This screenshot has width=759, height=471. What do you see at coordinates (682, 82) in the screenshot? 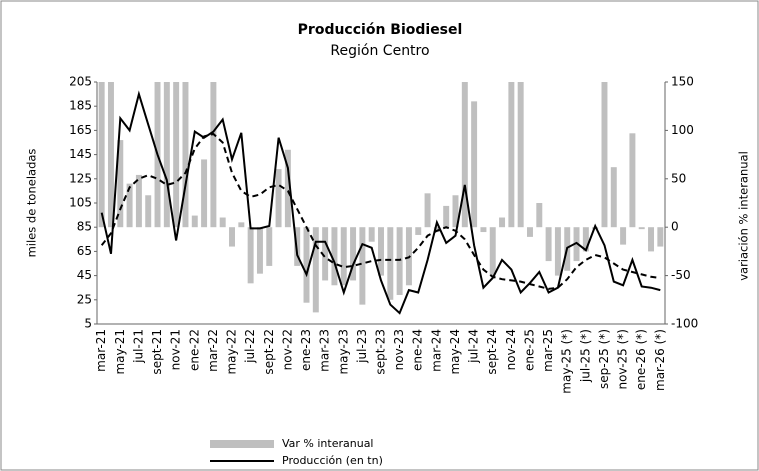
I see `y2-tick-label: 150` at bounding box center [682, 82].